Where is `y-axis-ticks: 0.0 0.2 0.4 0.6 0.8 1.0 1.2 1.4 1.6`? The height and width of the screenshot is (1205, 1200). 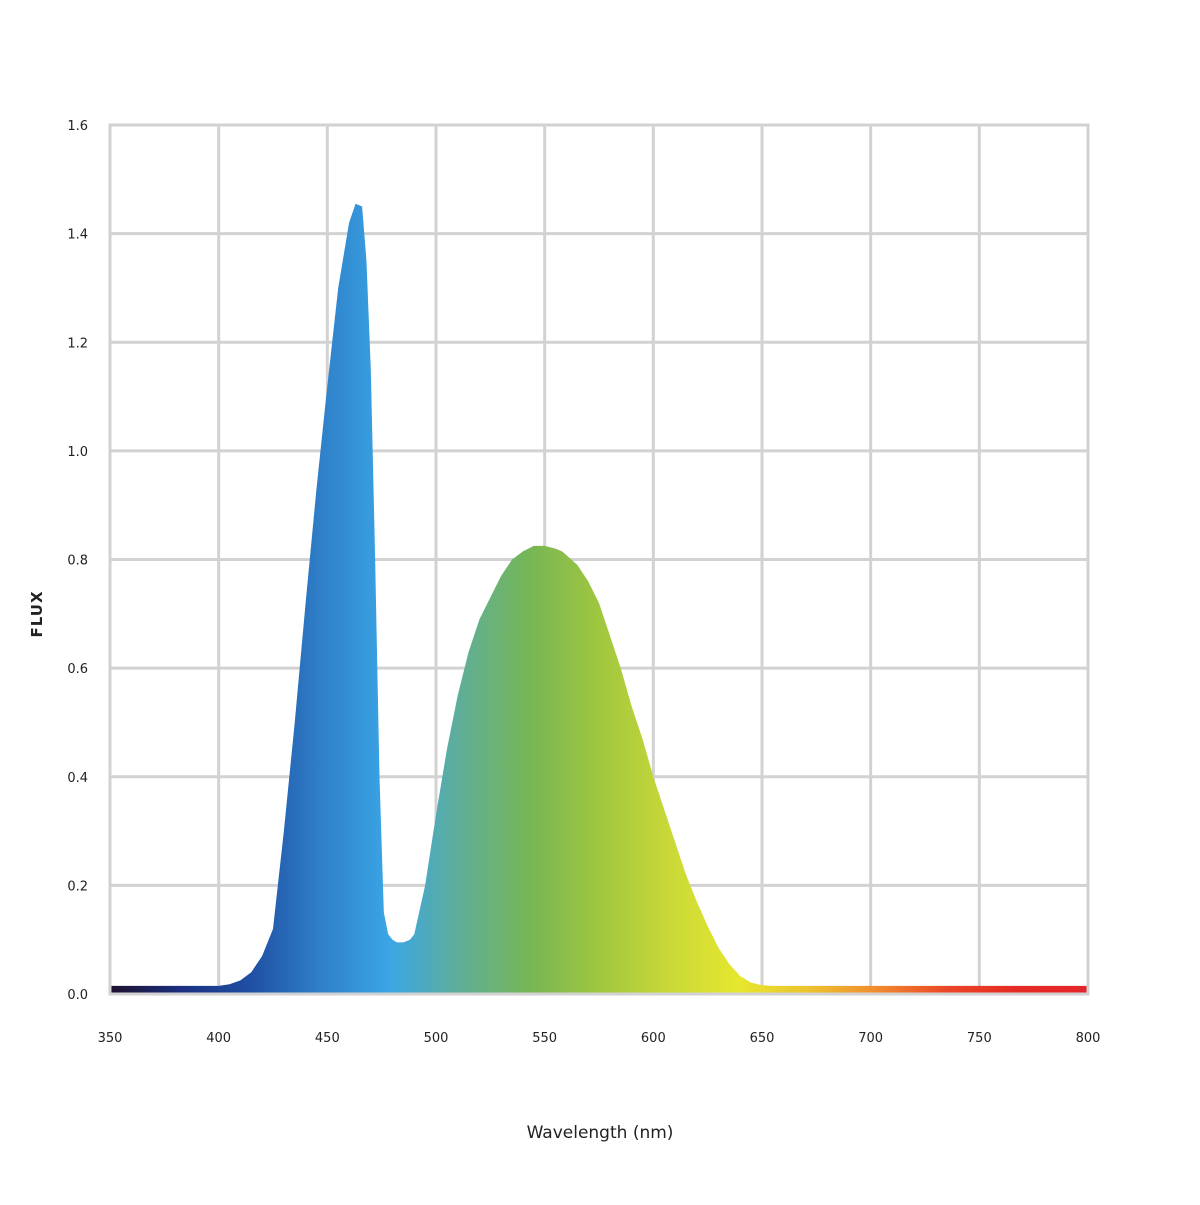
y-axis-ticks: 0.0 0.2 0.4 0.6 0.8 1.0 1.2 1.4 1.6 is located at coordinates (77, 561).